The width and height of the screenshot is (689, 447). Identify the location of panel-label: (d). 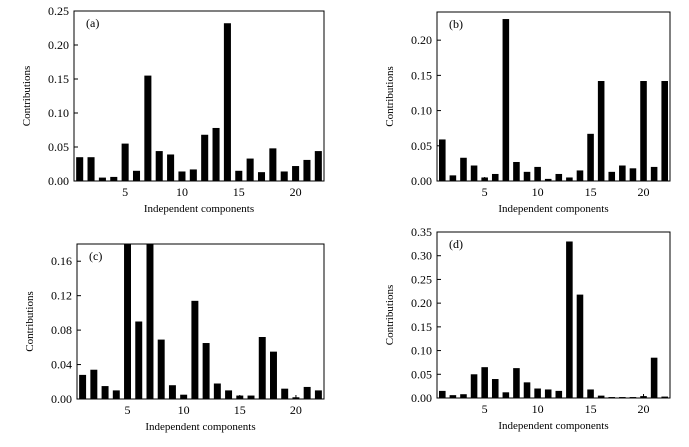
(456, 244).